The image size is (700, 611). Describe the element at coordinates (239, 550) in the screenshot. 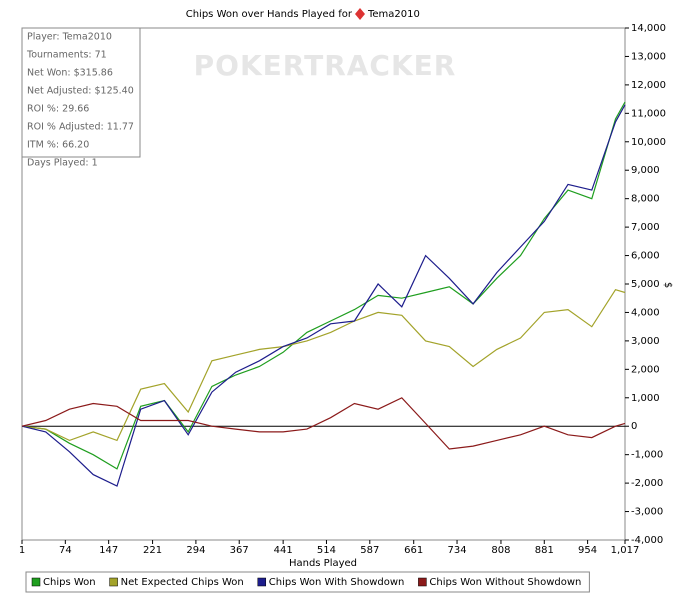

I see `x-tick-label: 367` at that location.